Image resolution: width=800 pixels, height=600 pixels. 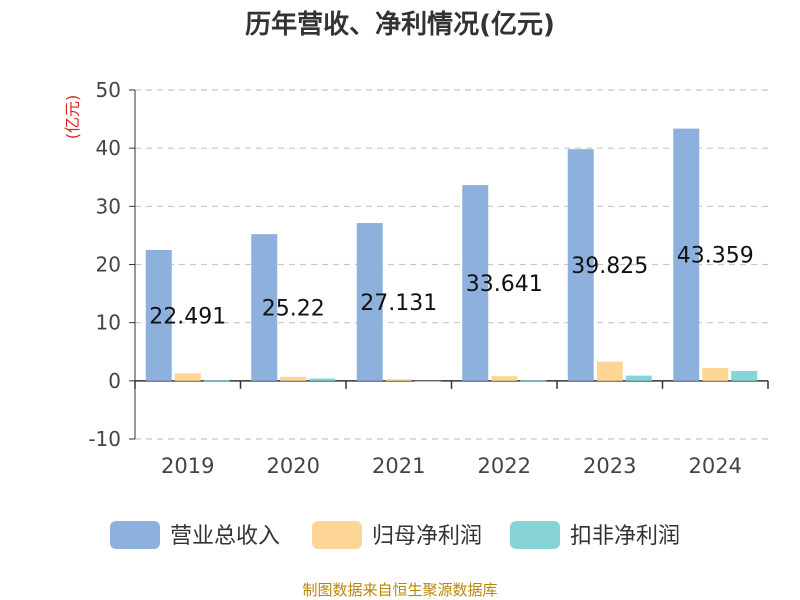 I want to click on legend: 营业总收入 归母净利润 扣非净利润, so click(x=395, y=535).